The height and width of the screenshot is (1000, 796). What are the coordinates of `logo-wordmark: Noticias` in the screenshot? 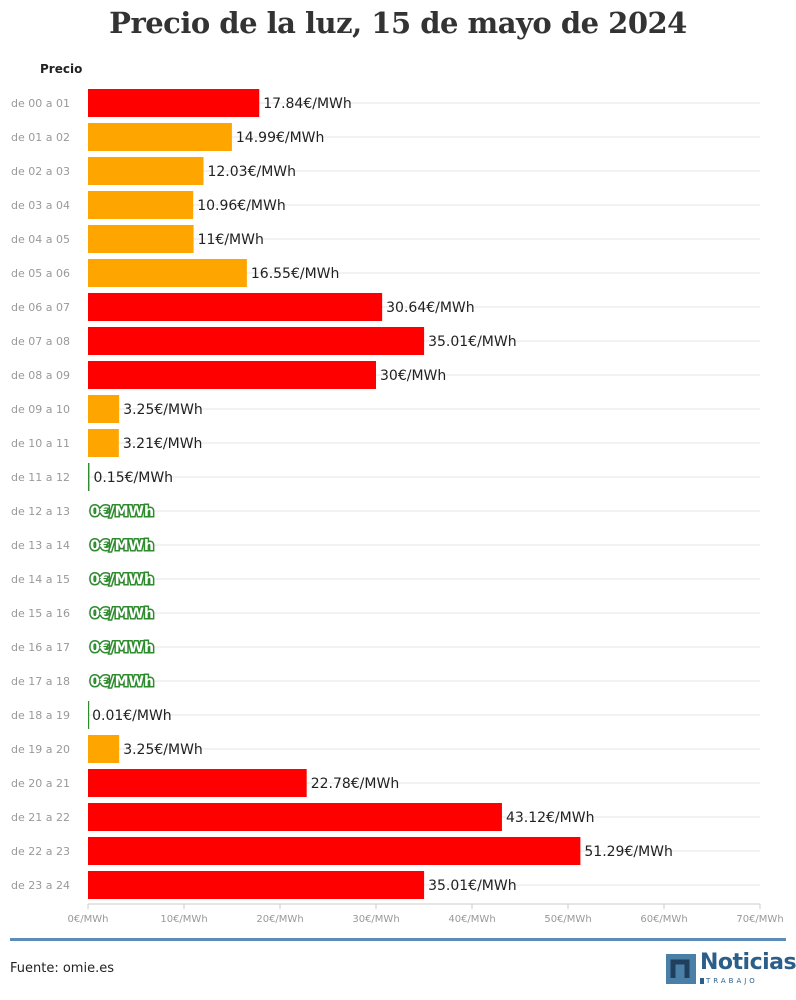 It's located at (748, 962).